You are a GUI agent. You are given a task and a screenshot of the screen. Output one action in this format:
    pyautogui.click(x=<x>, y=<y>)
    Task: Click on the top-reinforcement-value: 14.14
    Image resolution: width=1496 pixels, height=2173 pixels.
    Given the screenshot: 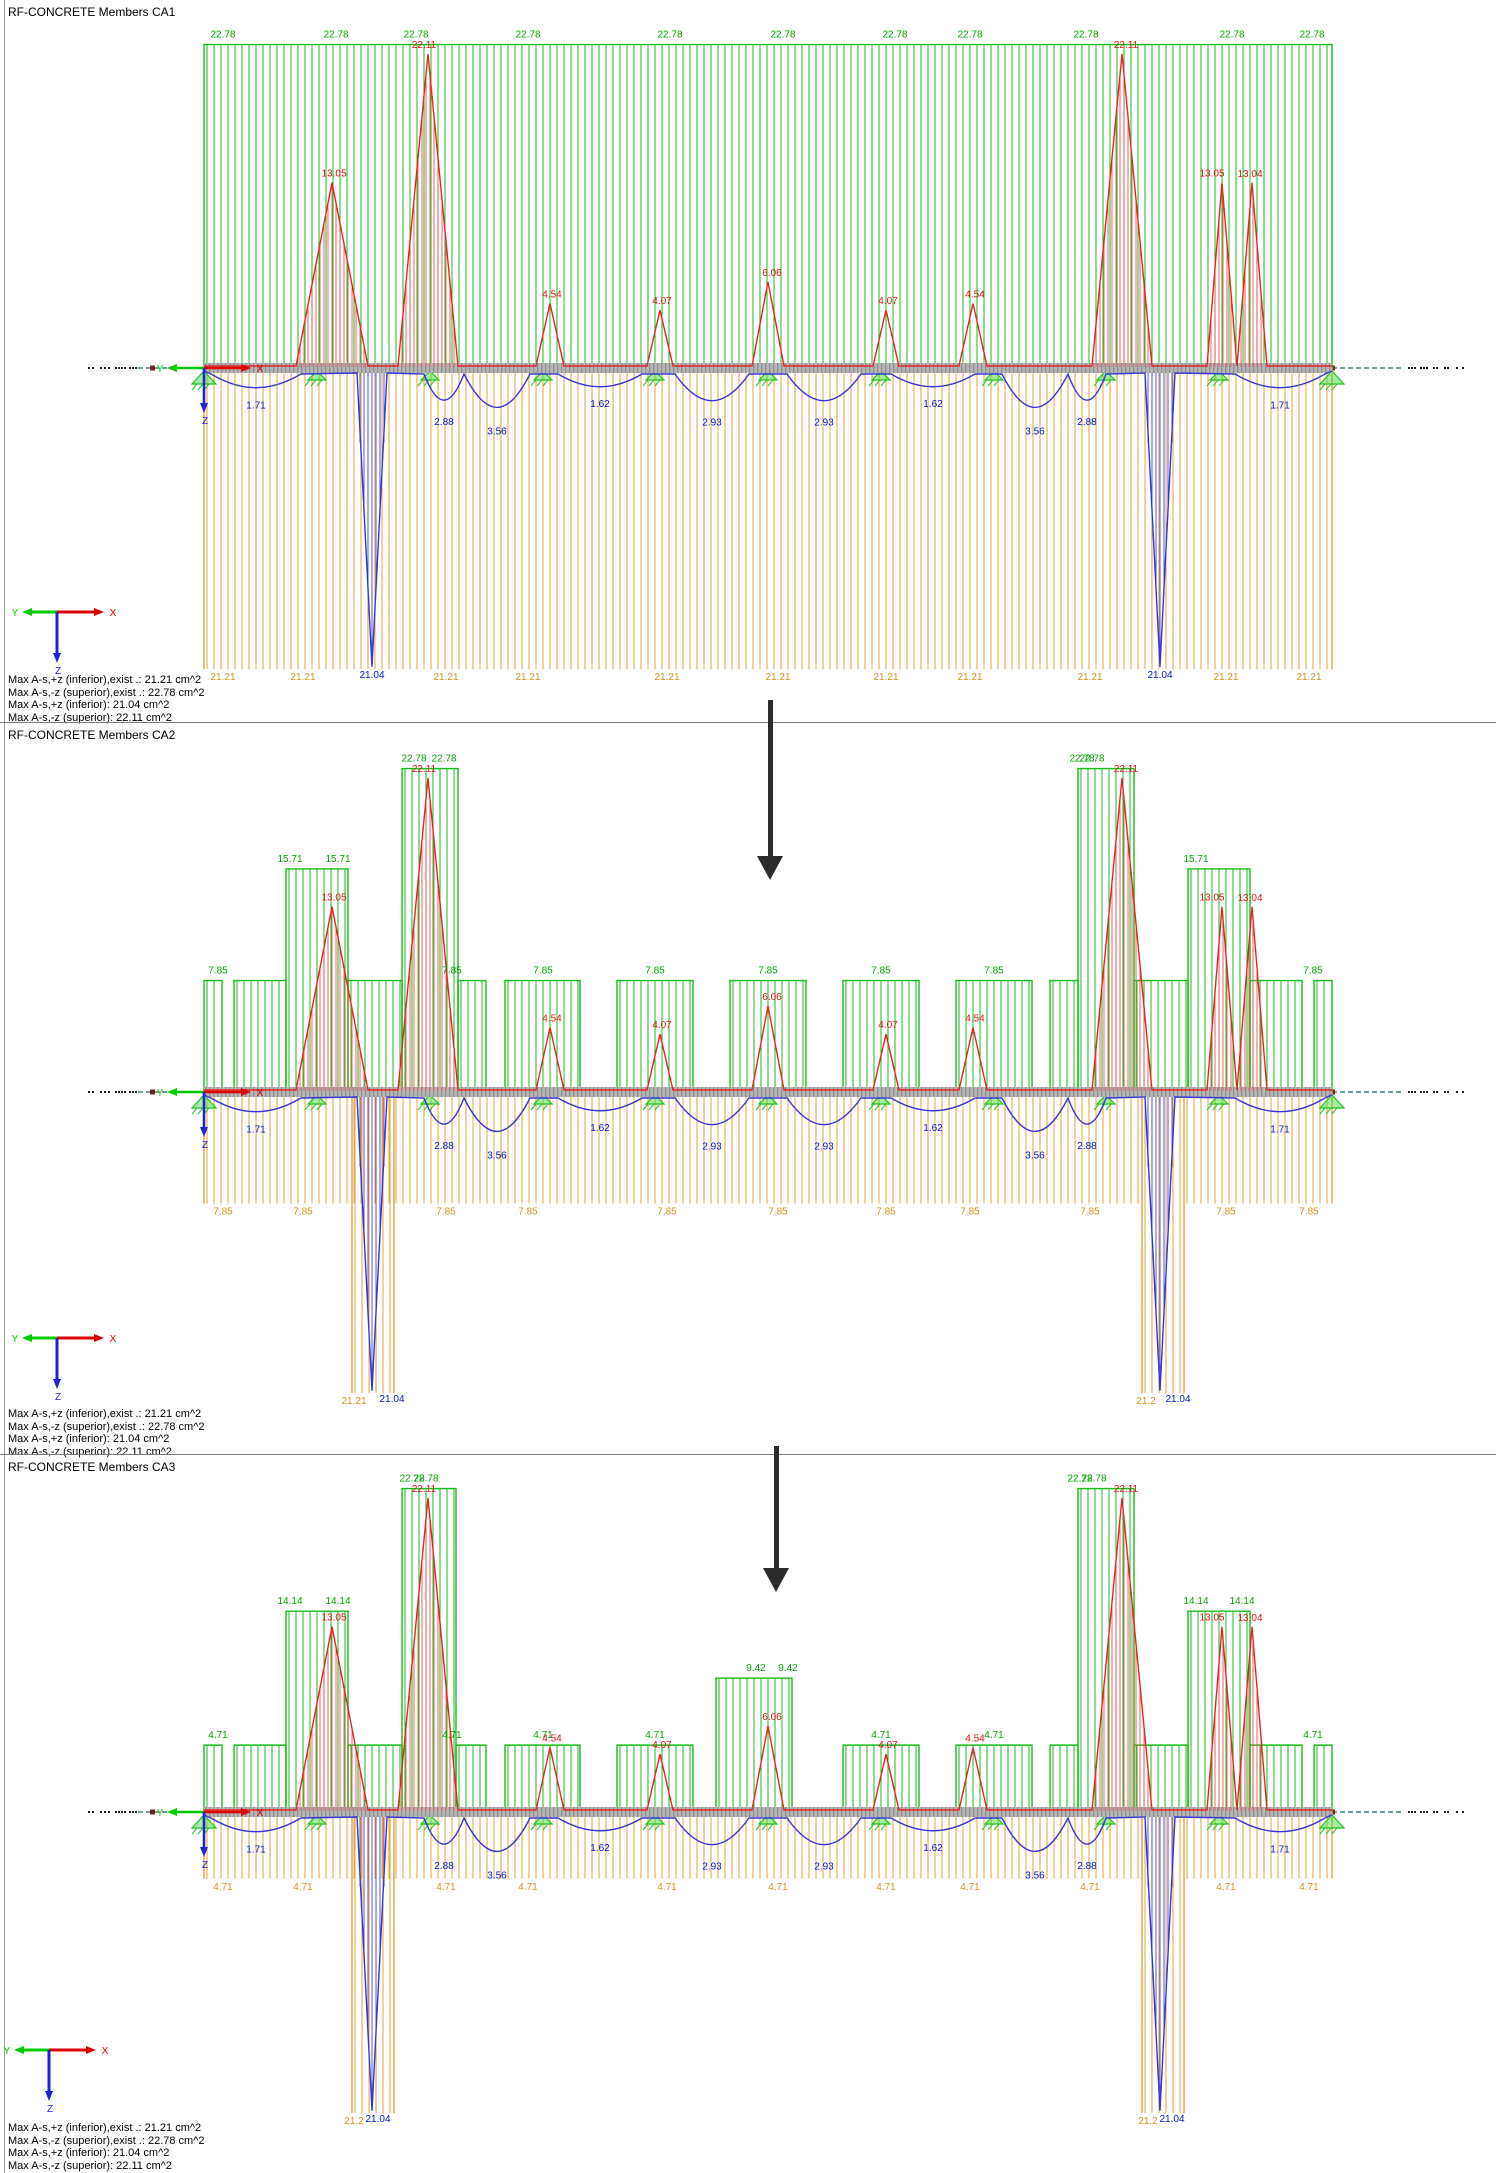 What is the action you would take?
    pyautogui.click(x=1241, y=1601)
    